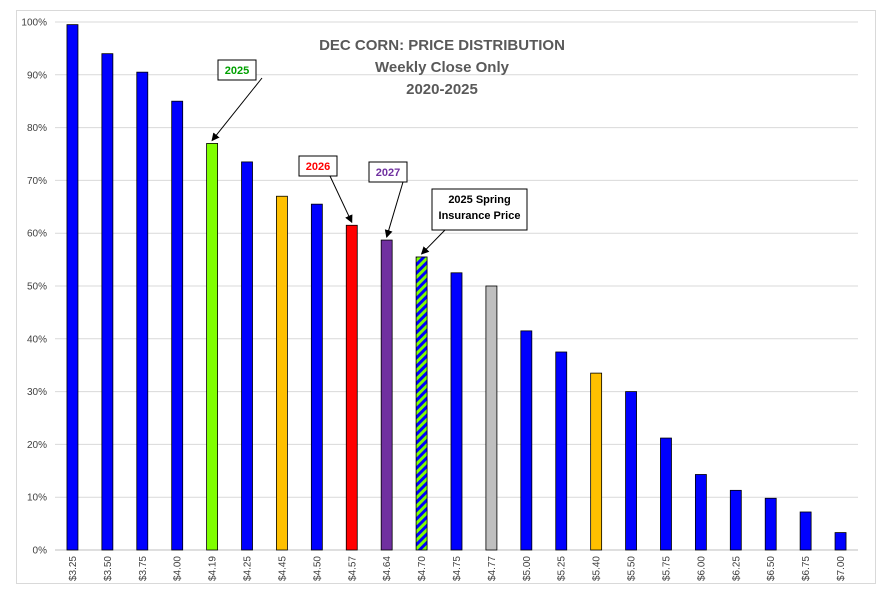  Describe the element at coordinates (442, 45) in the screenshot. I see `chart-title-line: DEC CORN: PRICE DISTRIBUTION` at that location.